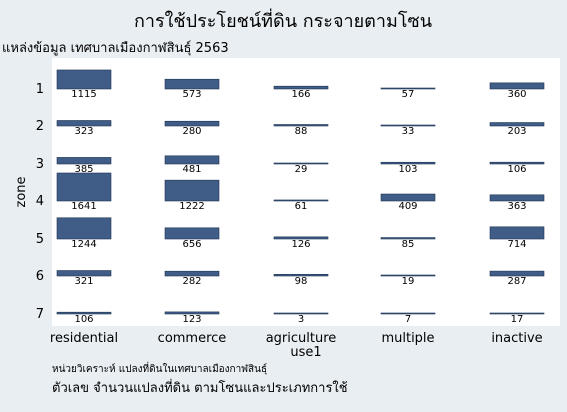 This screenshot has width=567, height=412. What do you see at coordinates (40, 164) in the screenshot?
I see `zone-tick-label: 3` at bounding box center [40, 164].